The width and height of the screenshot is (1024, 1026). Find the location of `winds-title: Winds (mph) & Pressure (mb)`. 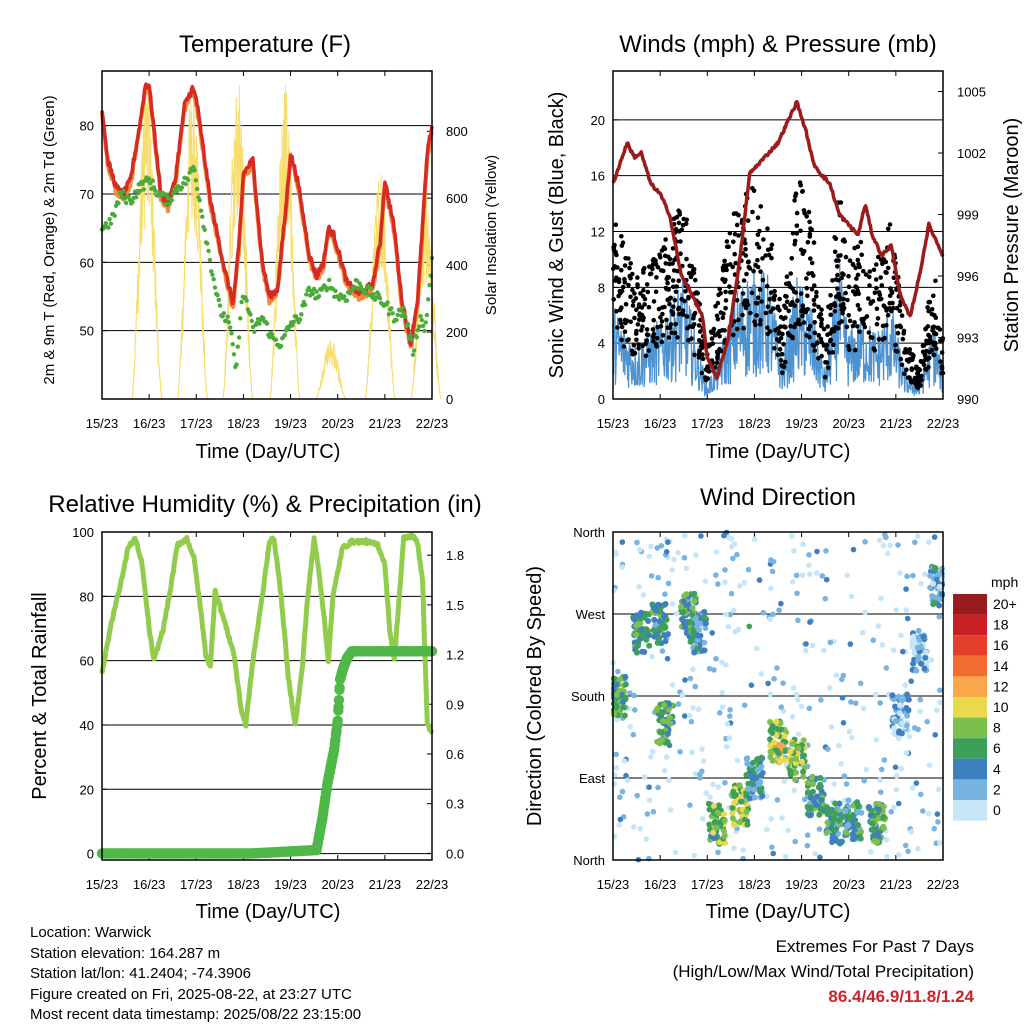

winds-title: Winds (mph) & Pressure (mb) is located at coordinates (777, 44).